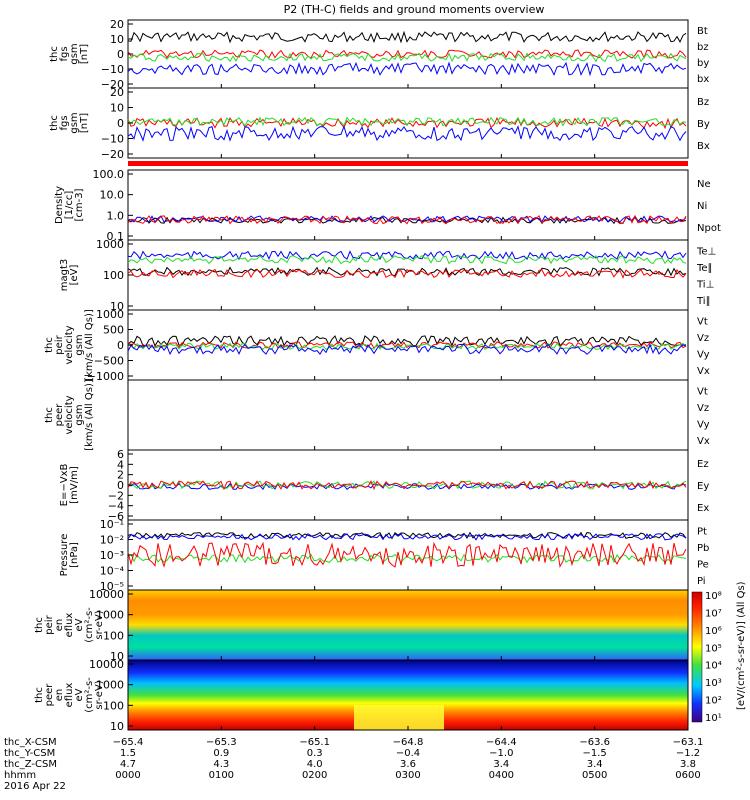  Describe the element at coordinates (687, 775) in the screenshot. I see `x-tick-label: 0600` at that location.